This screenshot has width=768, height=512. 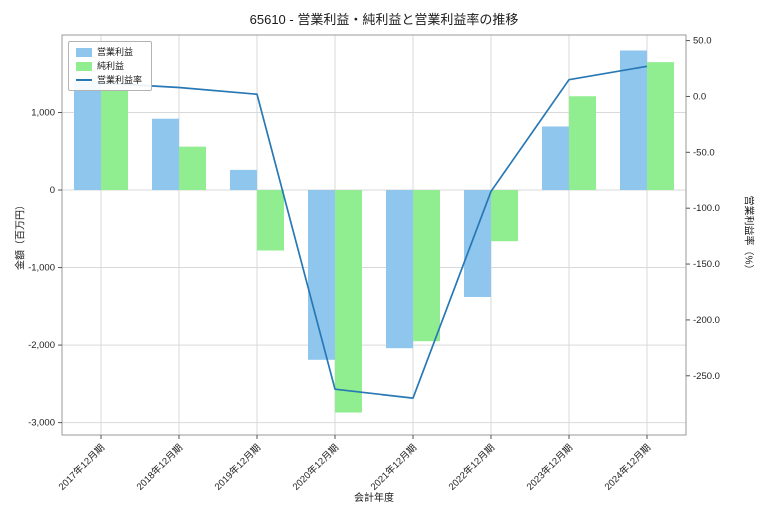 What do you see at coordinates (270, 220) in the screenshot?
I see `bar-純利益-2019年12月期` at bounding box center [270, 220].